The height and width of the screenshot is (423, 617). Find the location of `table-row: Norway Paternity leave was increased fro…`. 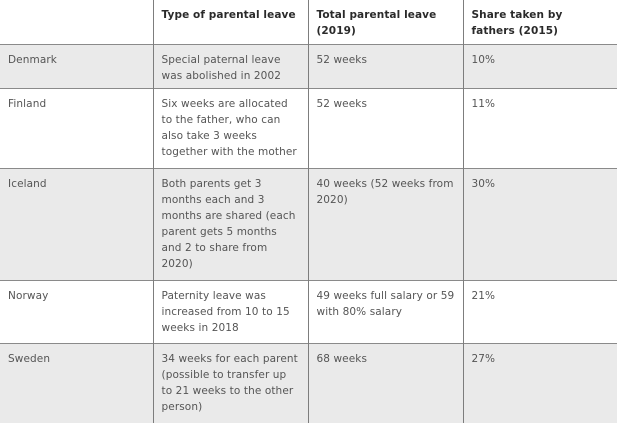

table-row: Norway Paternity leave was increased fro… is located at coordinates (308, 311).